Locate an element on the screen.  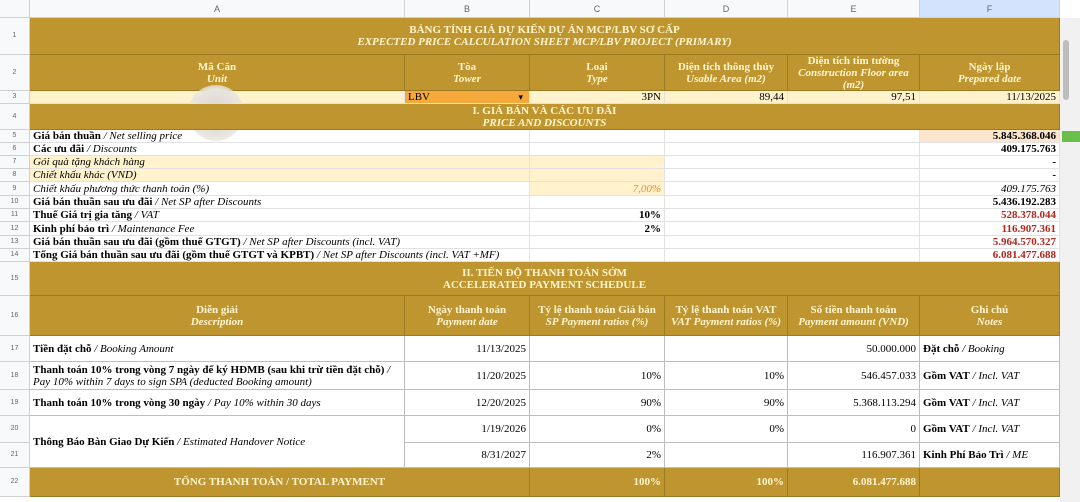
schedule-header: Số tiền thanh toán Payment amount (VND) is located at coordinates (854, 316).